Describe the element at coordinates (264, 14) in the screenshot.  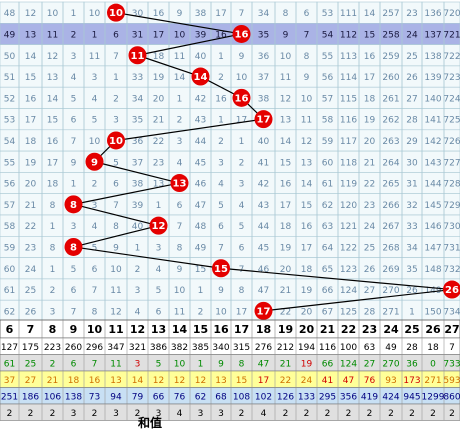
I see `grid-cell-value: 34` at that location.